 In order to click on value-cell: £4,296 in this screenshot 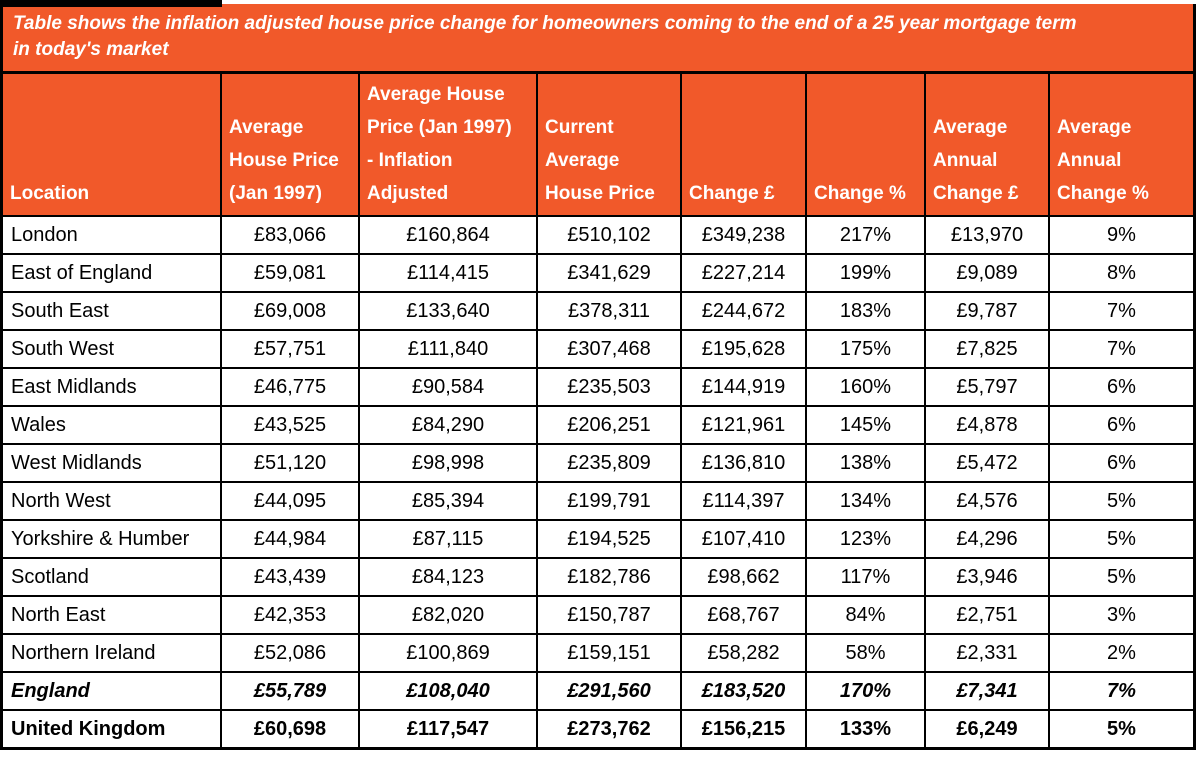, I will do `click(987, 539)`.